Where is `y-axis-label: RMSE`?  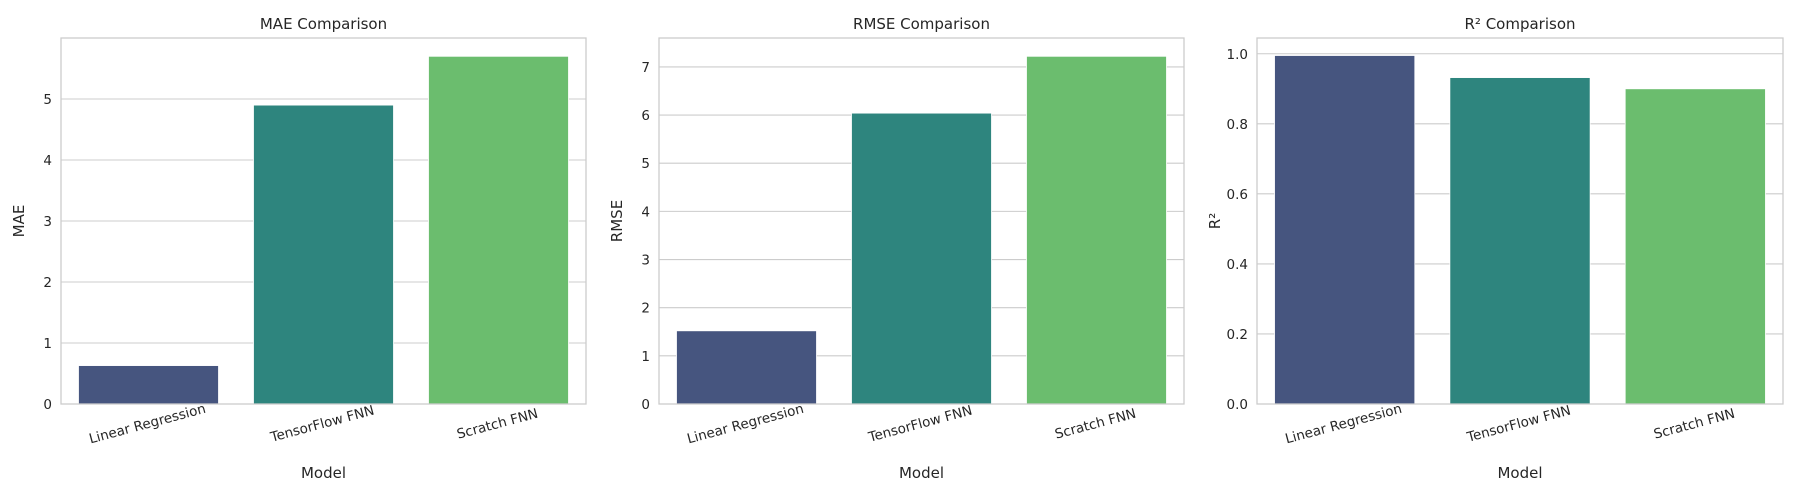
y-axis-label: RMSE is located at coordinates (617, 221).